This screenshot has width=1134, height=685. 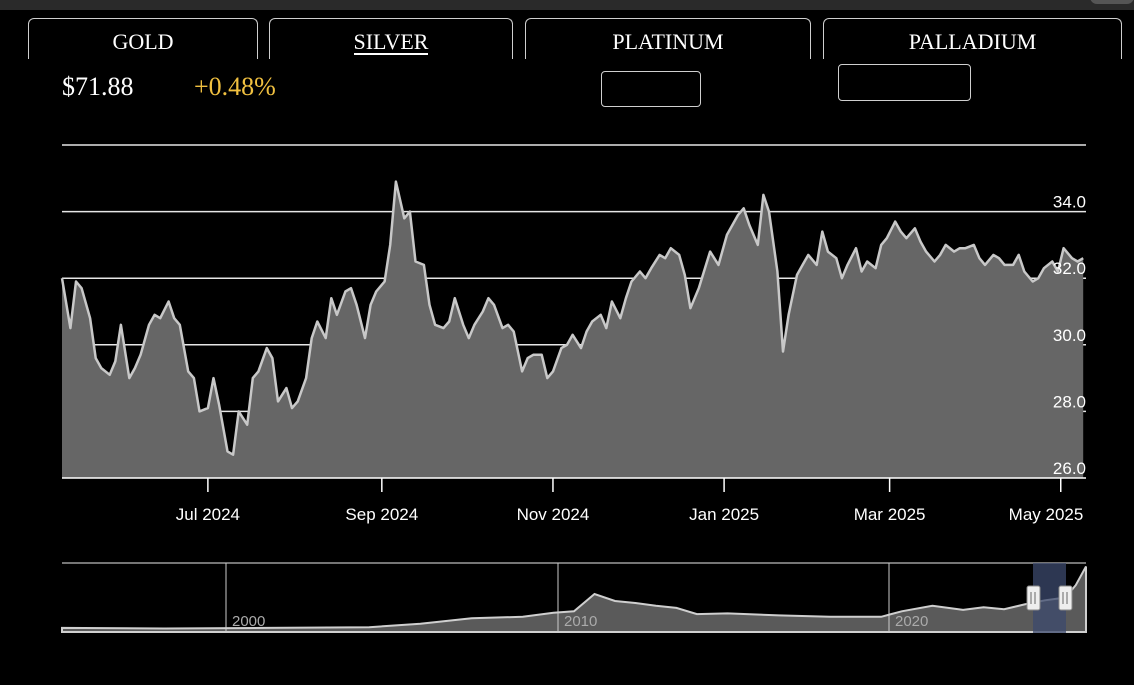 What do you see at coordinates (567, 5) in the screenshot?
I see `top-bar` at bounding box center [567, 5].